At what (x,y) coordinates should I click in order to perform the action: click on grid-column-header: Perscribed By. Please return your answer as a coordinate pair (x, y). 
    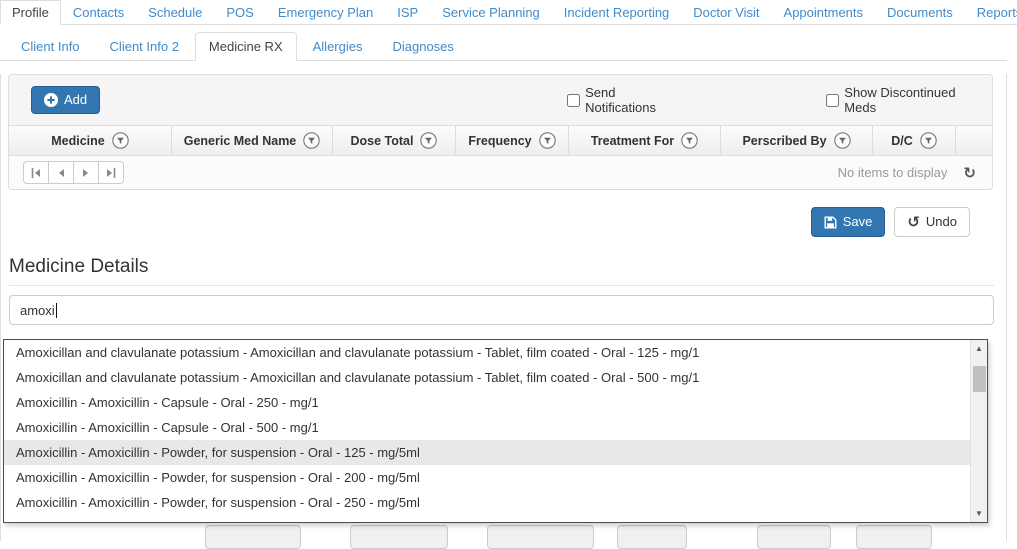
    Looking at the image, I should click on (797, 140).